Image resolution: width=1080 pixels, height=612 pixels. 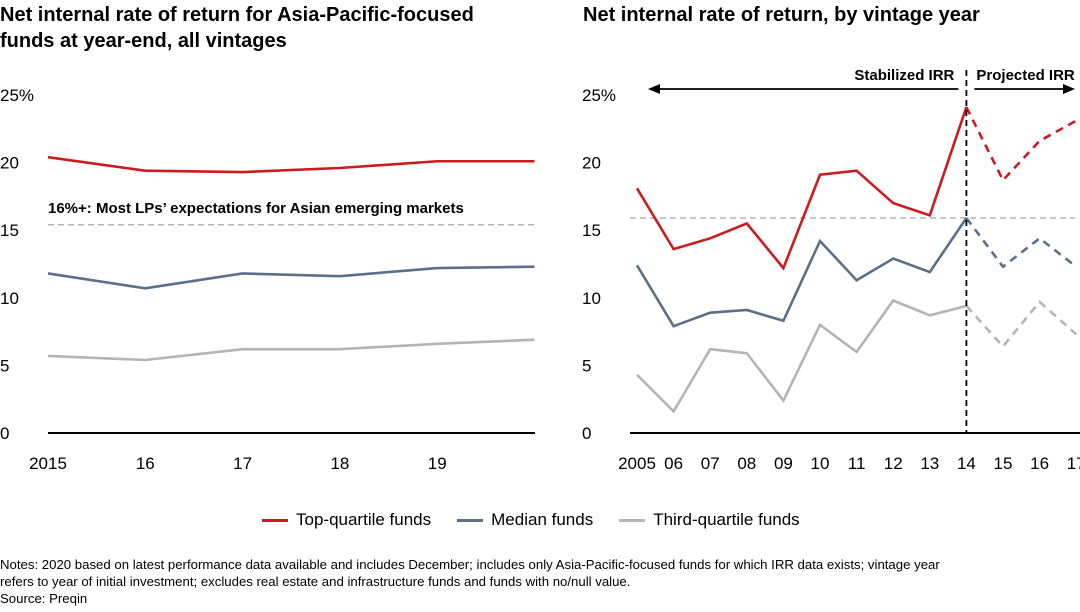 What do you see at coordinates (291, 277) in the screenshot?
I see `left-series-line-median` at bounding box center [291, 277].